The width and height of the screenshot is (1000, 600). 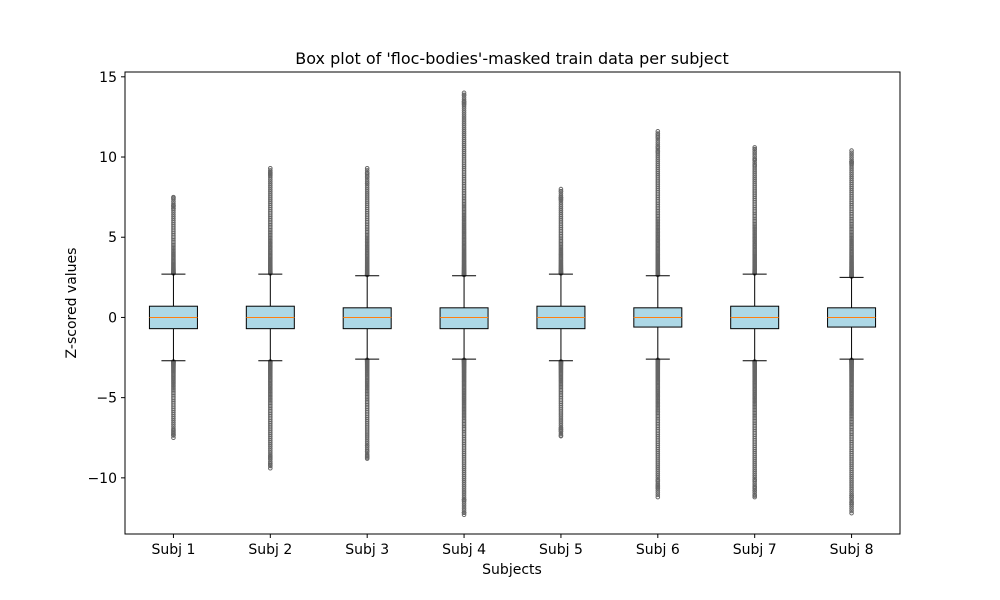 I want to click on x-axis-label: Subjects, so click(x=512, y=570).